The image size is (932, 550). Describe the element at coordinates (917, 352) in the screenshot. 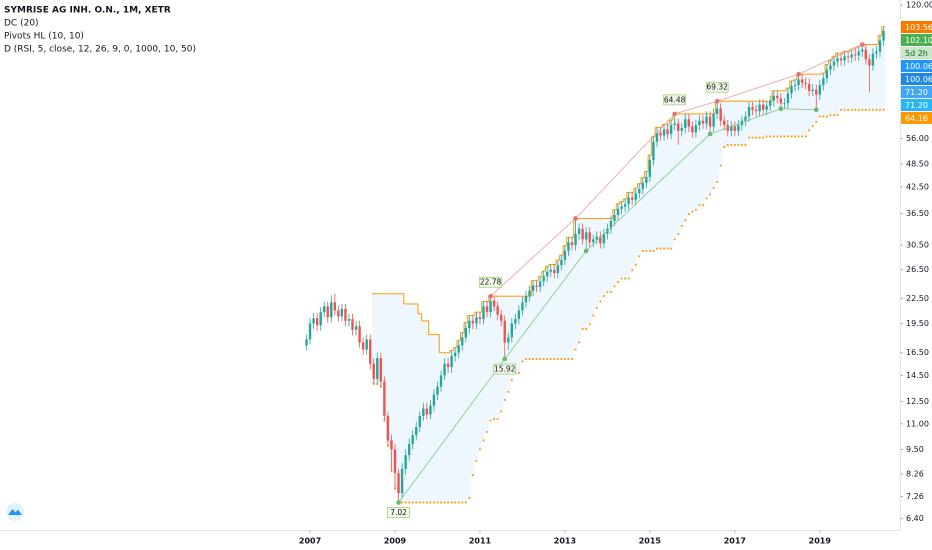

I see `y-tick-label: 16.50` at that location.